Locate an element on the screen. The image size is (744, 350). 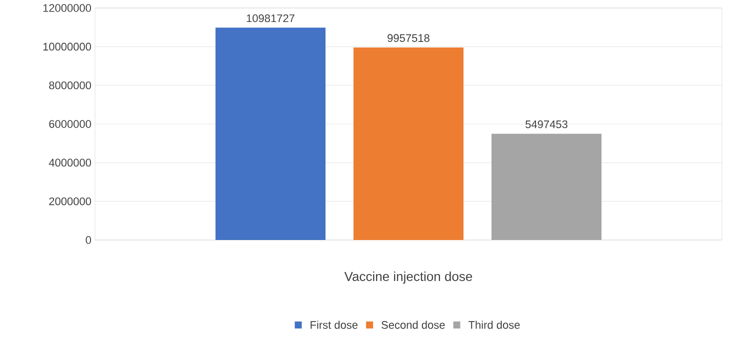
y-tick-label: 6000000 is located at coordinates (70, 124).